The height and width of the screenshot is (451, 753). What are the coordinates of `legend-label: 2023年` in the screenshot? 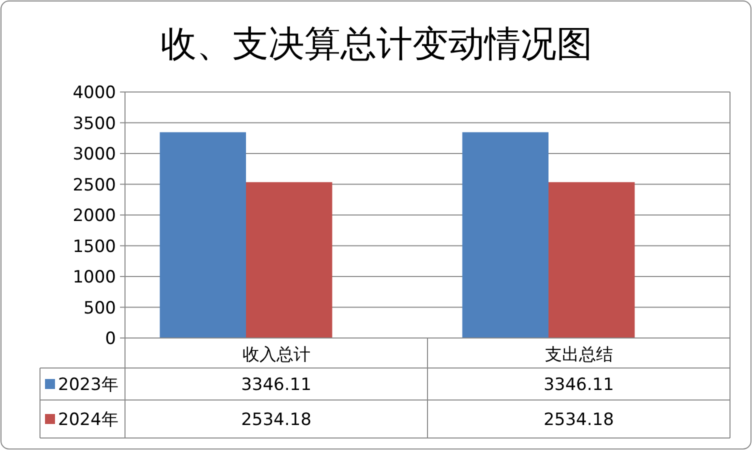 It's located at (88, 385).